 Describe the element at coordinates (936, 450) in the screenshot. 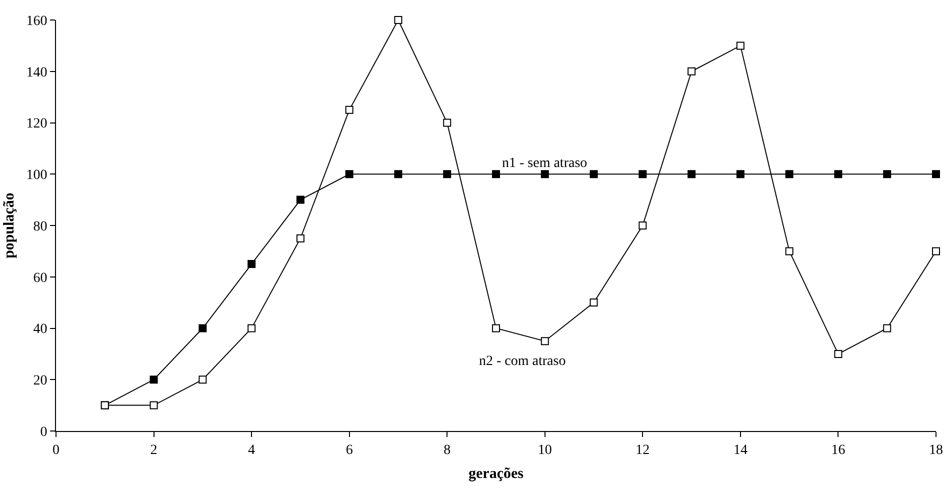

I see `x-tick-label: 18` at that location.